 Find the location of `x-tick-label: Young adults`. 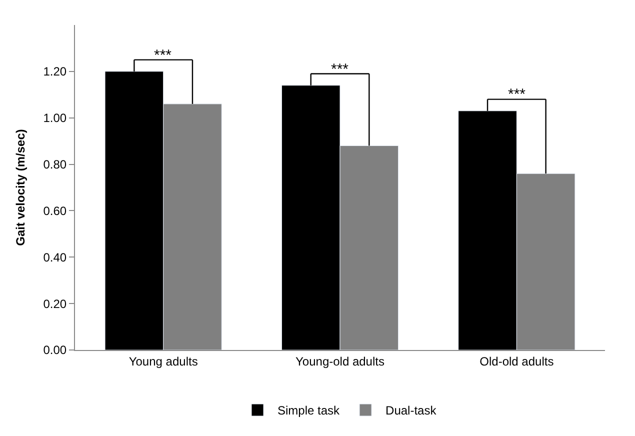

x-tick-label: Young adults is located at coordinates (163, 361).